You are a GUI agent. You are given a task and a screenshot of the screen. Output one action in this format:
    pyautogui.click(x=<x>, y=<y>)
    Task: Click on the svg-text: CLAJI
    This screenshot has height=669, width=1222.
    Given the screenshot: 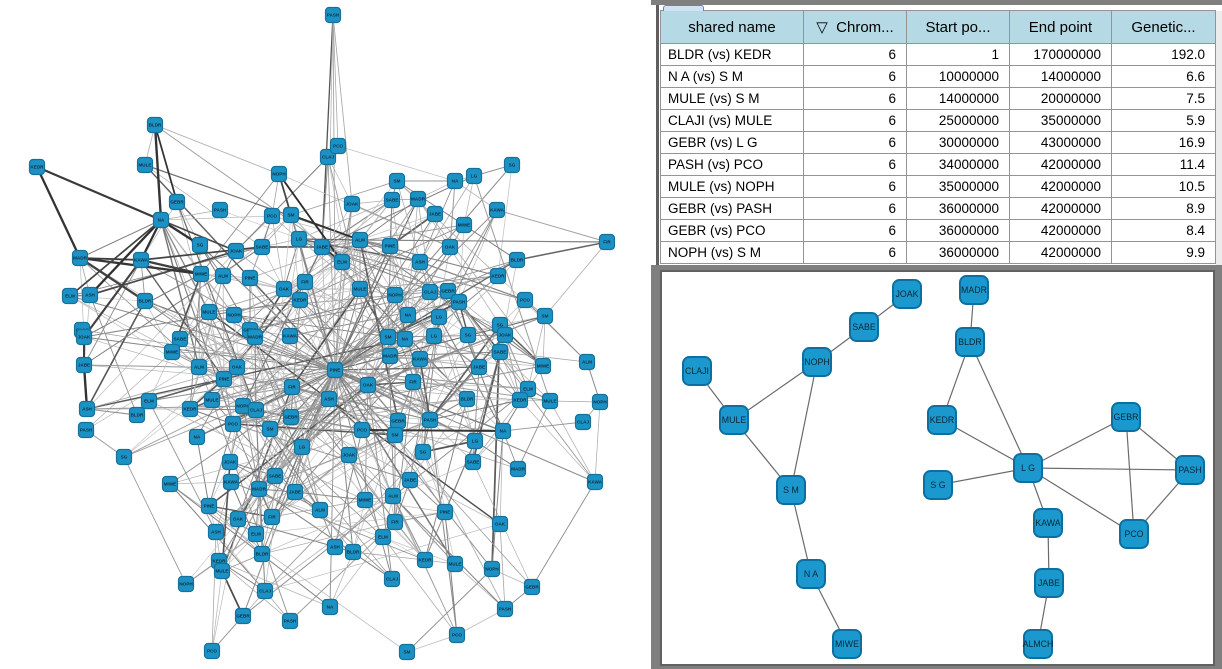 What is the action you would take?
    pyautogui.click(x=697, y=371)
    